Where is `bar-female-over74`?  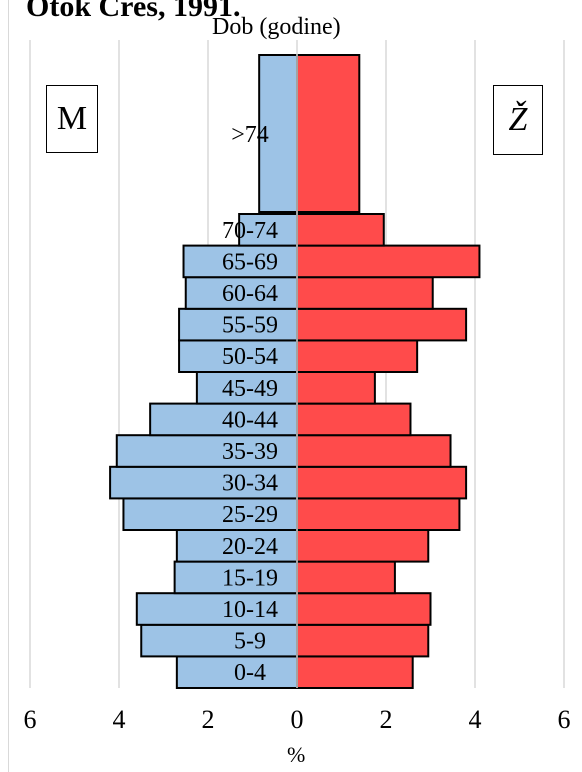
bar-female-over74 is located at coordinates (328, 133).